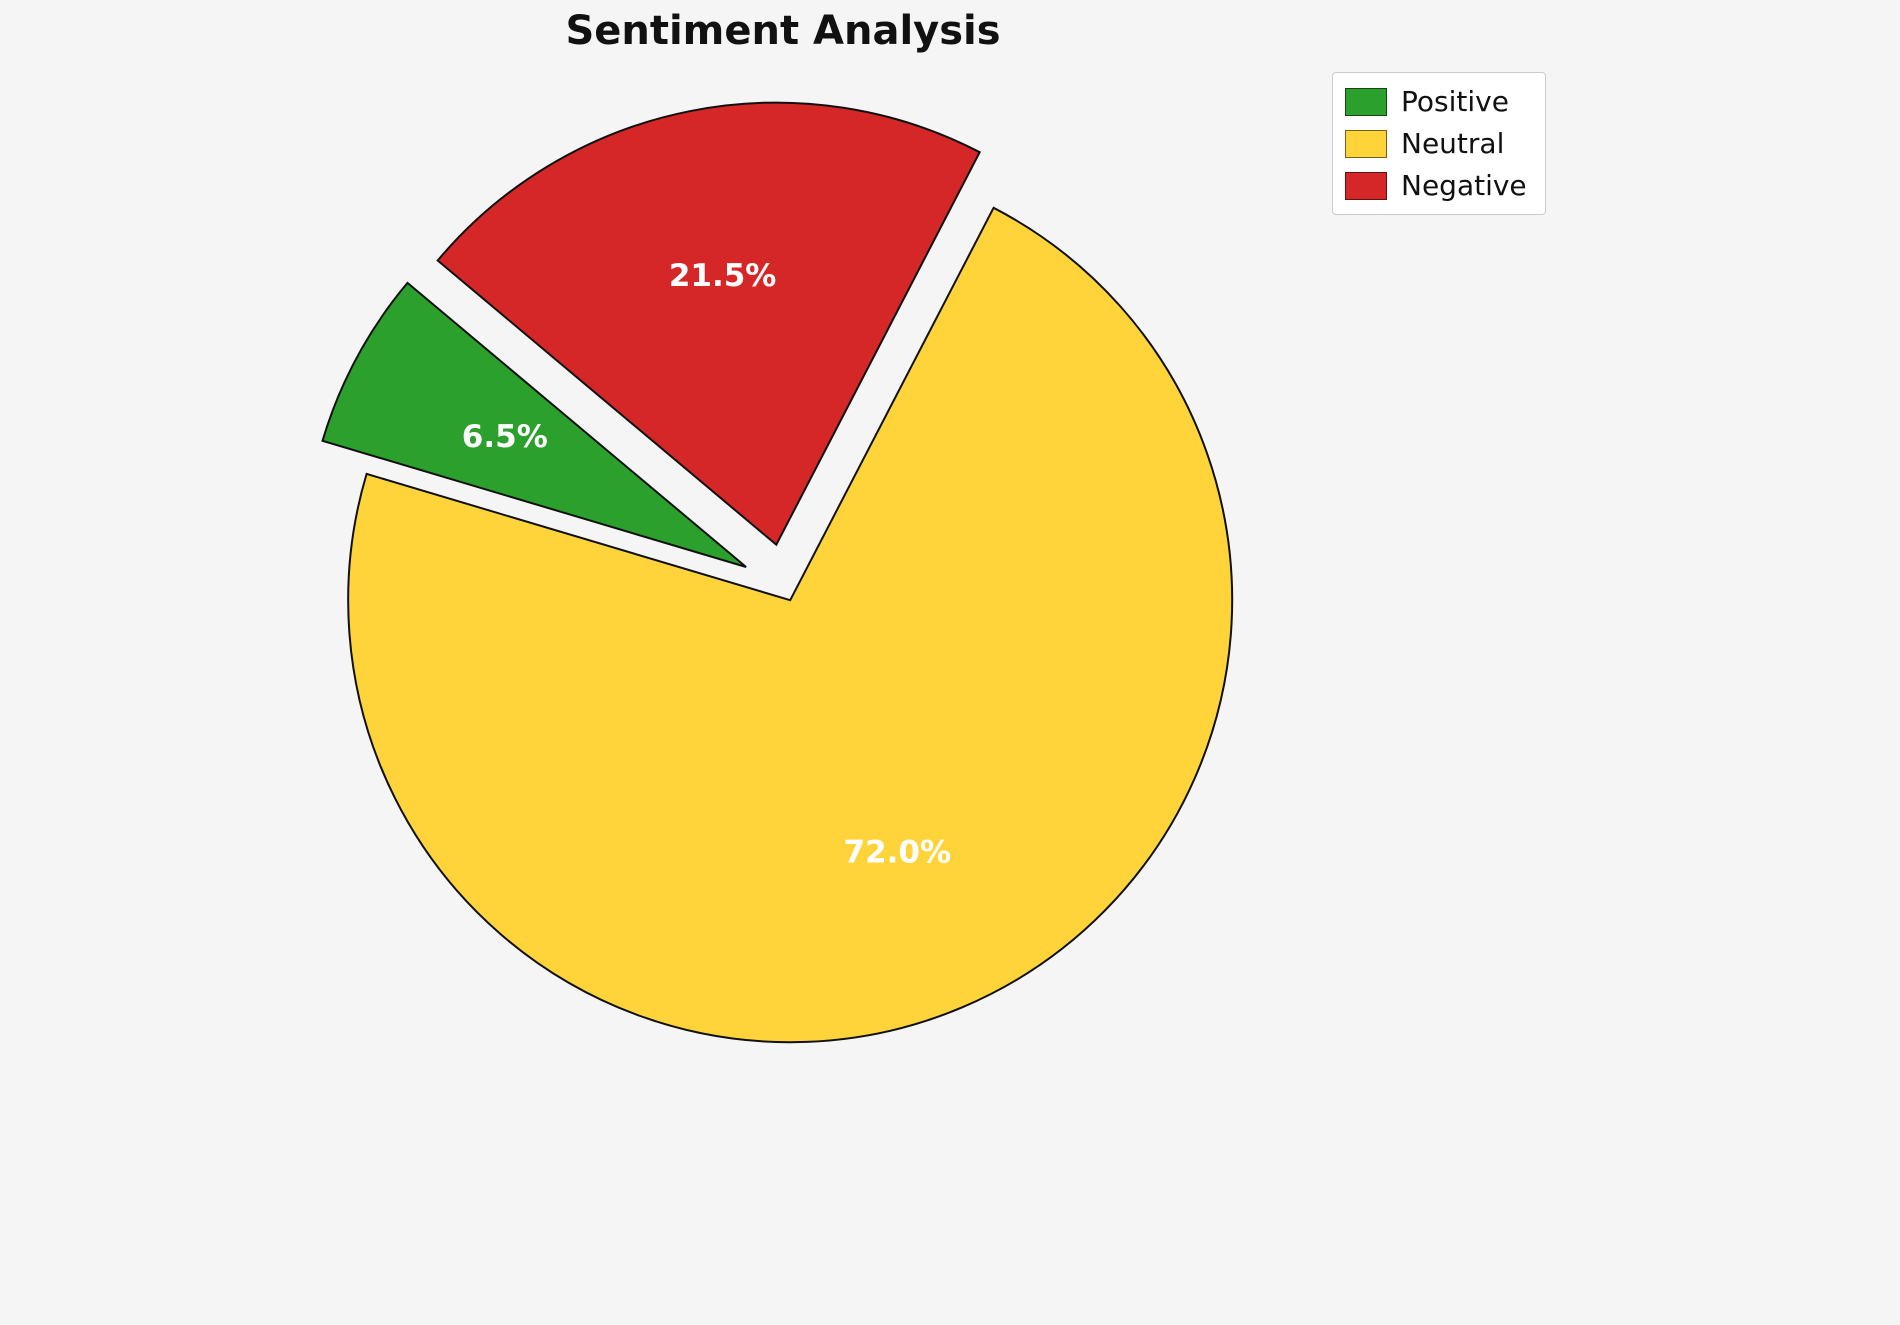  I want to click on pie-label-positive: 6.5%, so click(505, 437).